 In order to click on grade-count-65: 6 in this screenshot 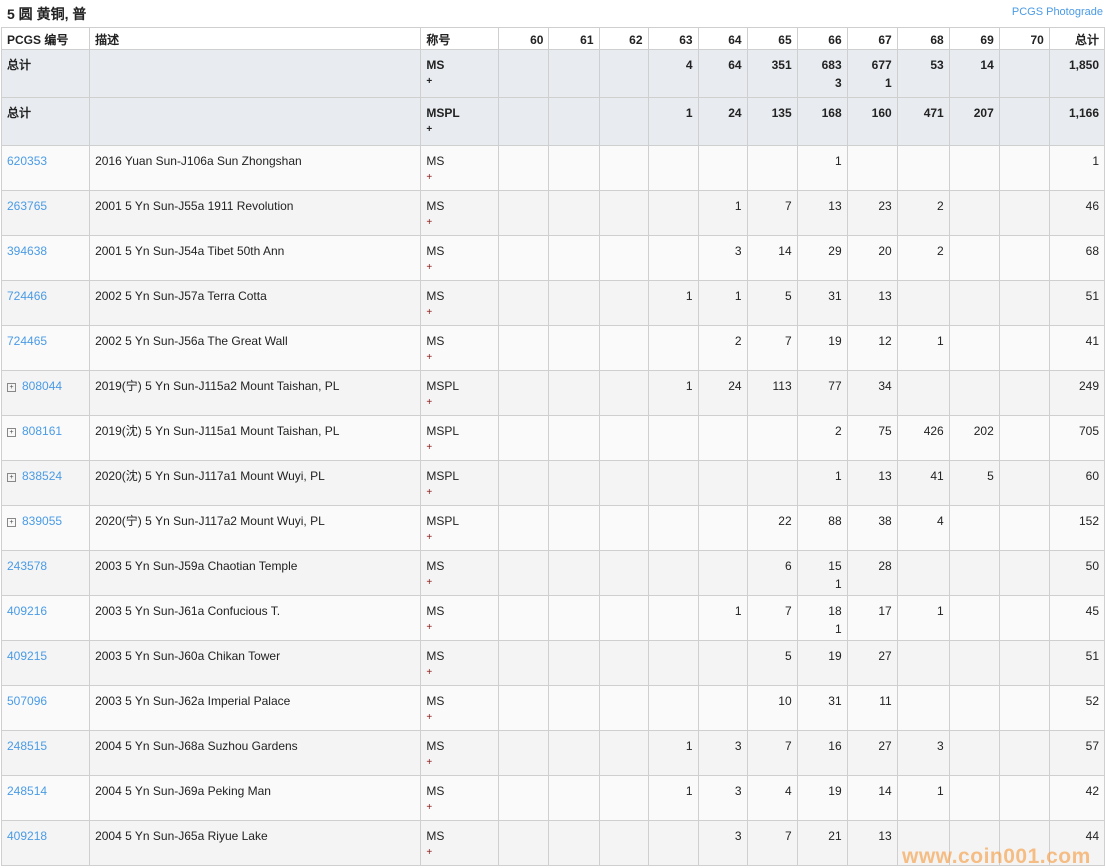, I will do `click(772, 573)`.